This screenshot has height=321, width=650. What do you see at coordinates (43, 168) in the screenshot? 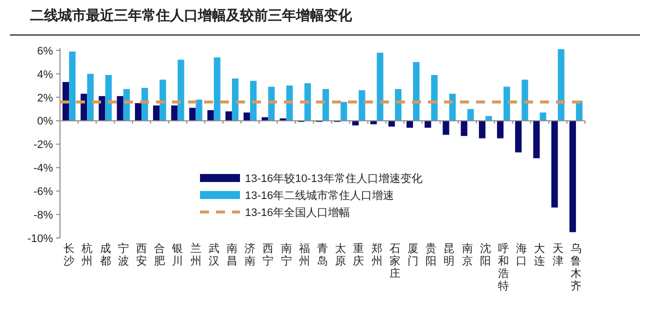
I see `y-tick-label: -4%` at bounding box center [43, 168].